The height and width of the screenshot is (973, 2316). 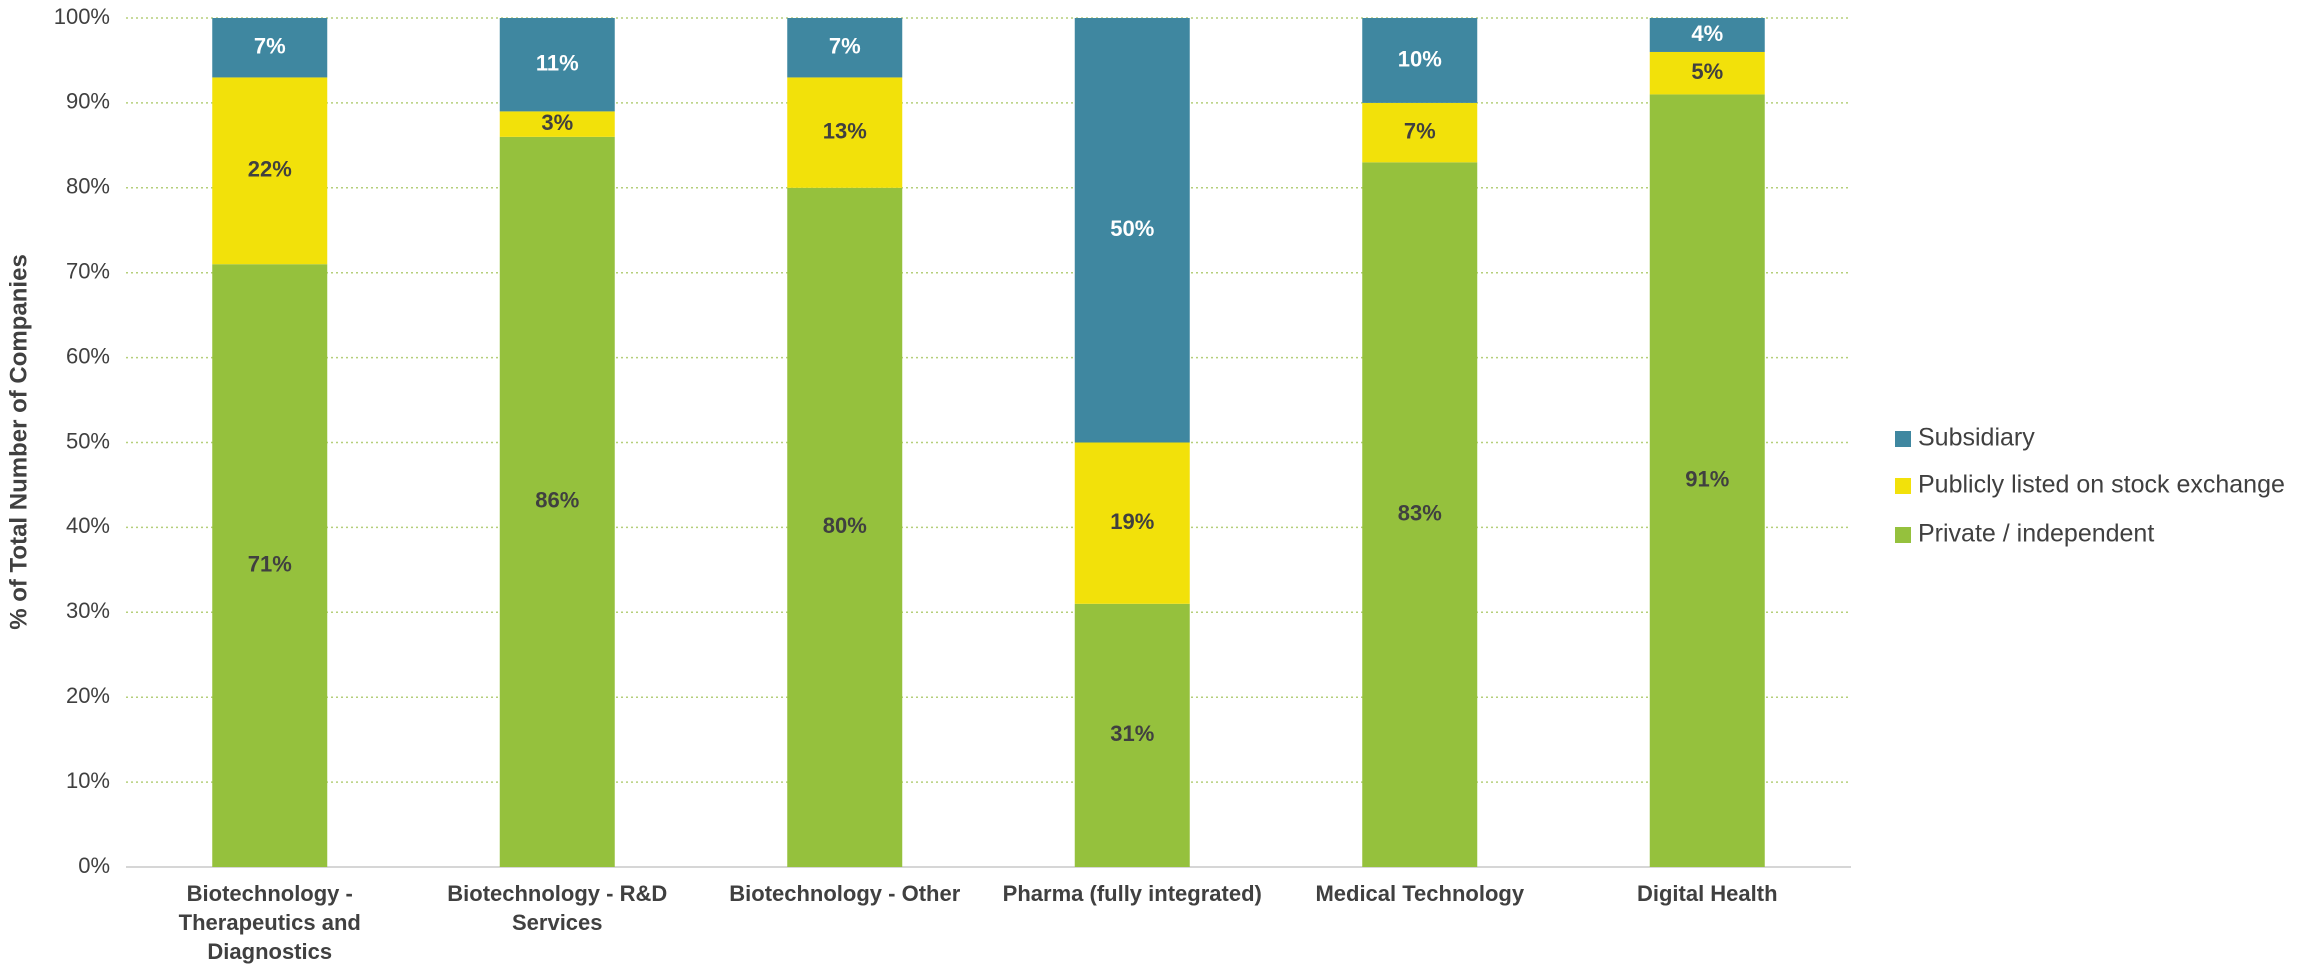 I want to click on data-label: 31%, so click(x=1132, y=733).